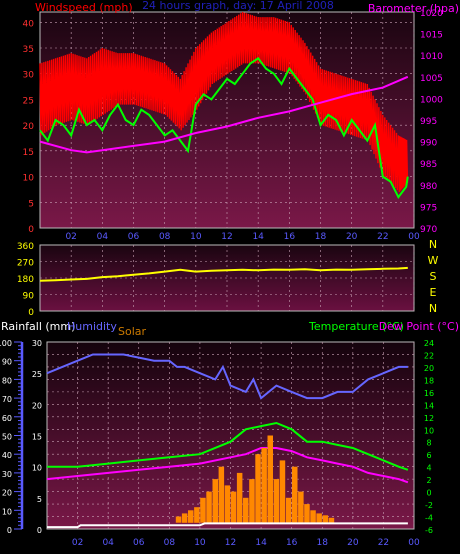  Describe the element at coordinates (428, 208) in the screenshot. I see `y2-tick-label: 975` at that location.